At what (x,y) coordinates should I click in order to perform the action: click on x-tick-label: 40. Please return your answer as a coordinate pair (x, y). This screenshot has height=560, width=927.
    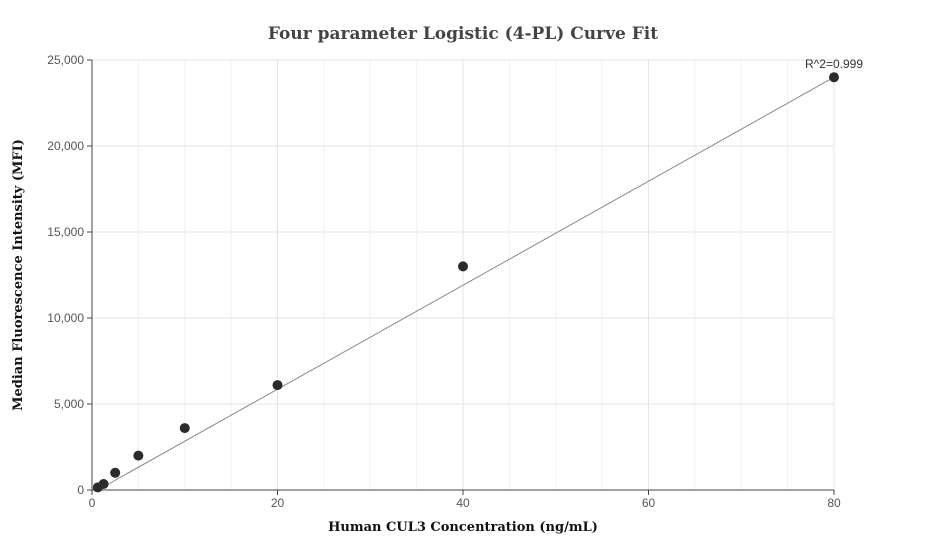
    Looking at the image, I should click on (463, 503).